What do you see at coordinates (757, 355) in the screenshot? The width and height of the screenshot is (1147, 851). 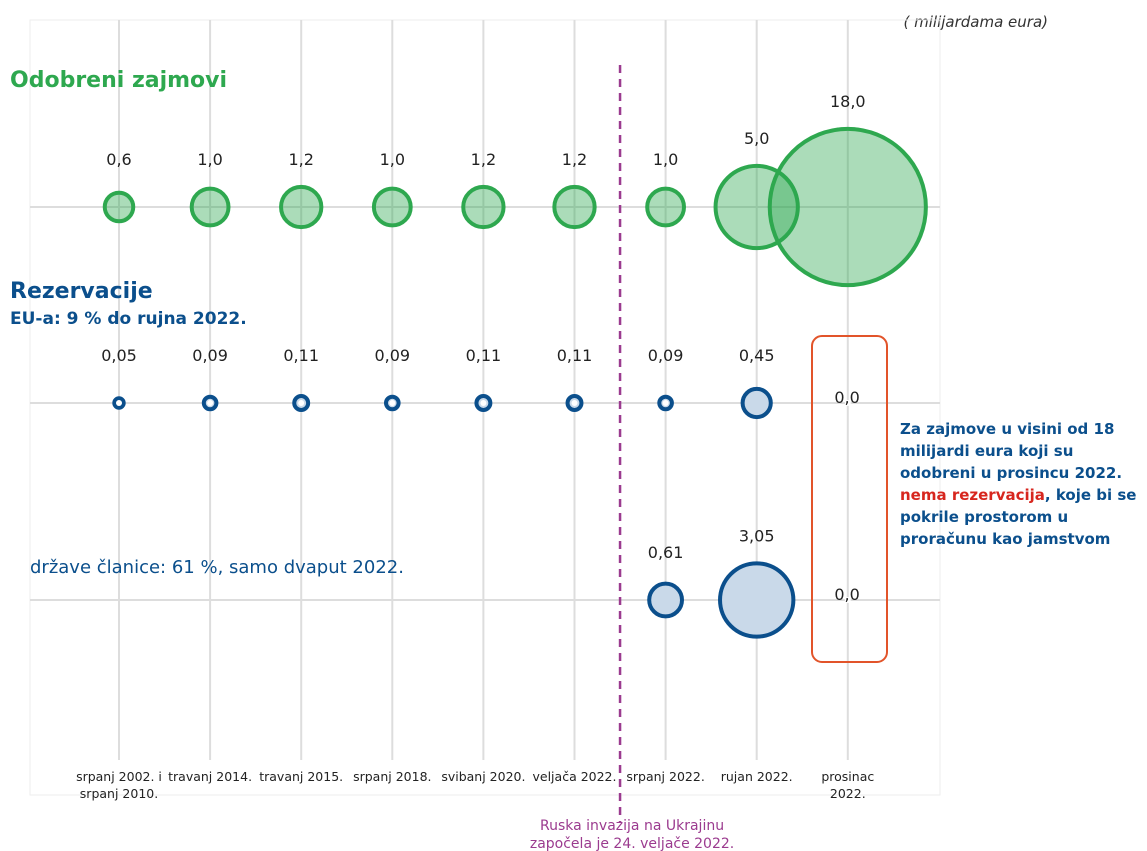 I see `value-label: 0,45` at bounding box center [757, 355].